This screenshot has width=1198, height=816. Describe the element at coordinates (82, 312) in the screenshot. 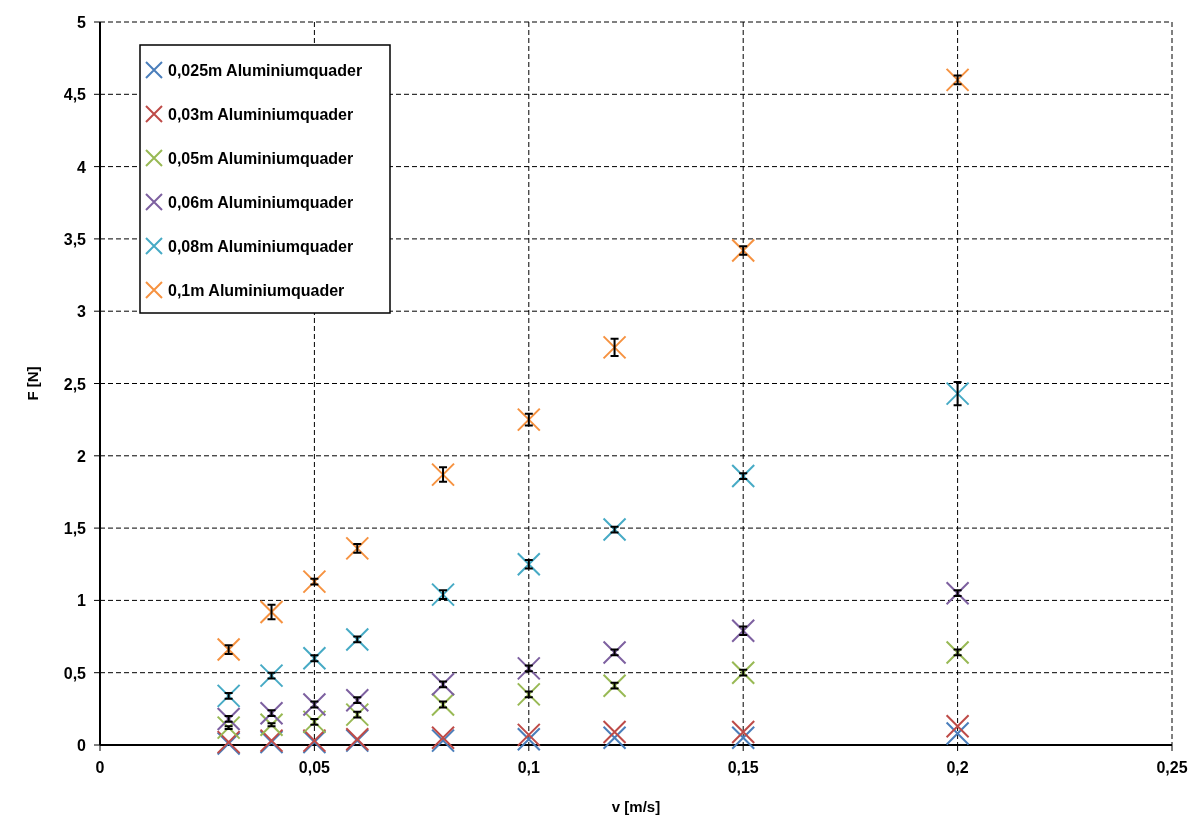

I see `y-tick-label: 3` at that location.